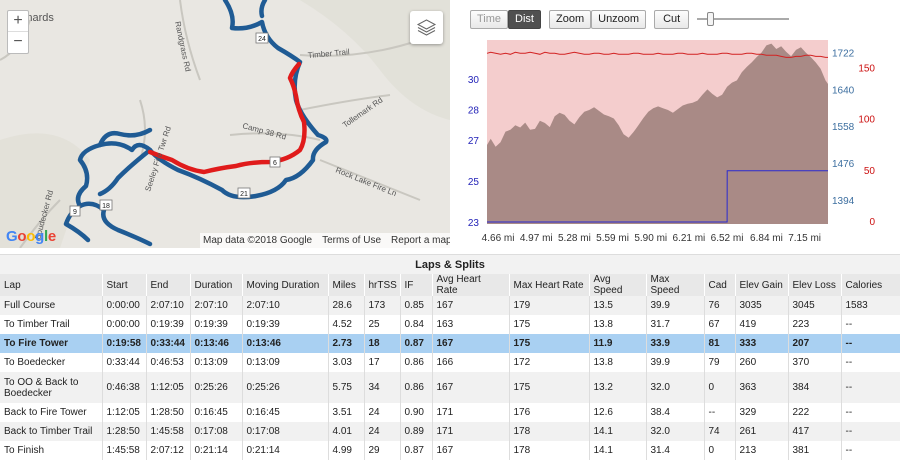 This screenshot has height=462, width=900. What do you see at coordinates (168, 431) in the screenshot?
I see `table-cell: 1:45:58` at bounding box center [168, 431].